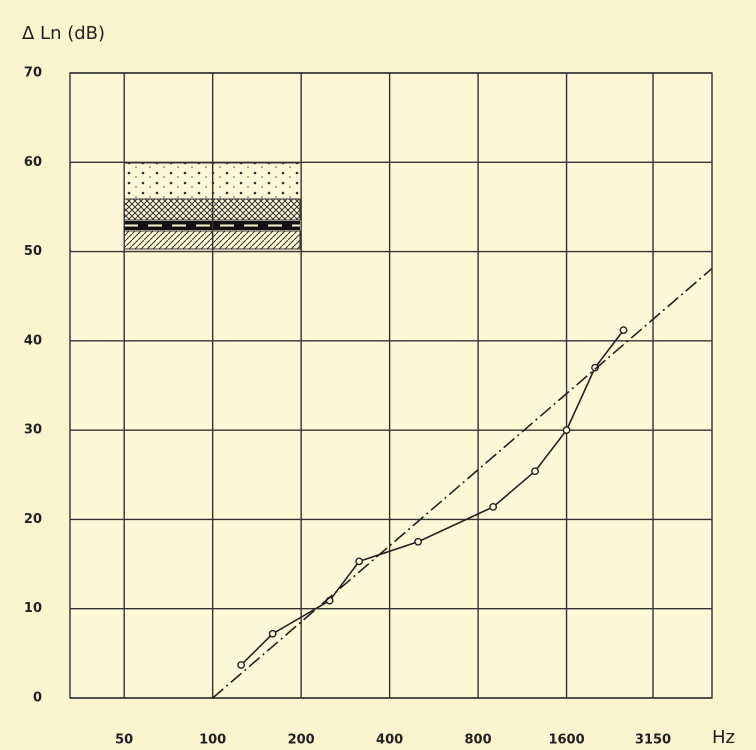 Image resolution: width=756 pixels, height=750 pixels. Describe the element at coordinates (33, 608) in the screenshot. I see `y-tick-label: 10` at that location.